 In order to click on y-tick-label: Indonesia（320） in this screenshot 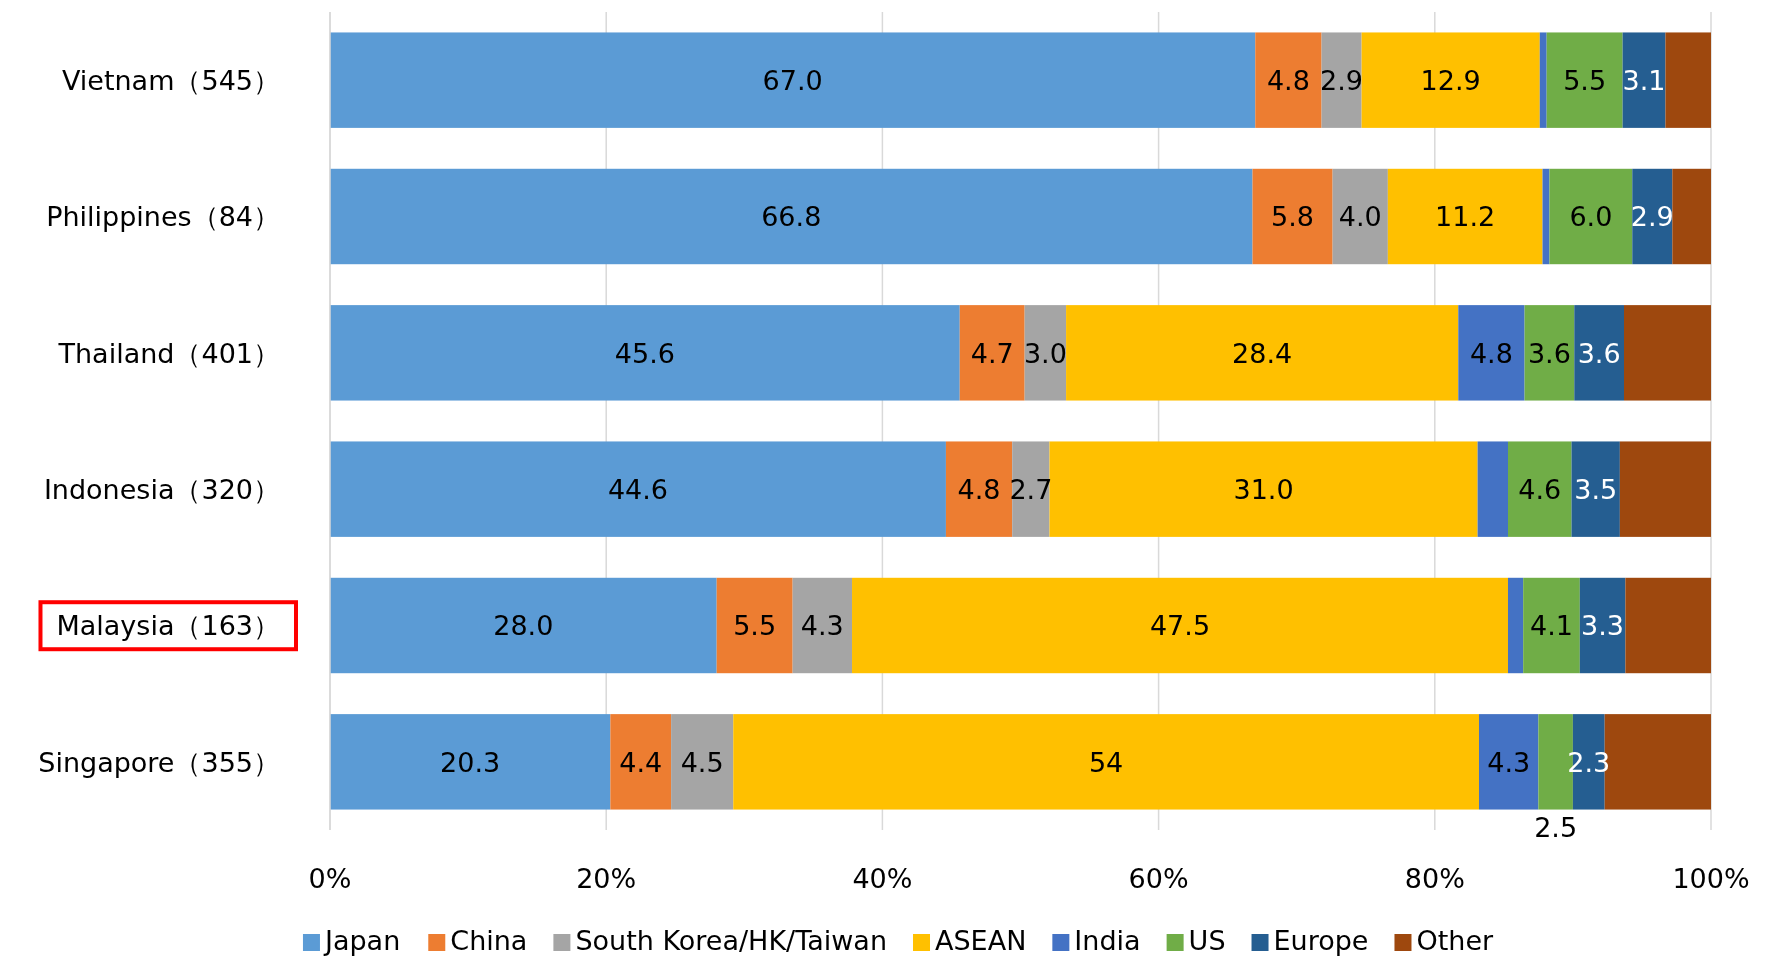, I will do `click(161, 489)`.